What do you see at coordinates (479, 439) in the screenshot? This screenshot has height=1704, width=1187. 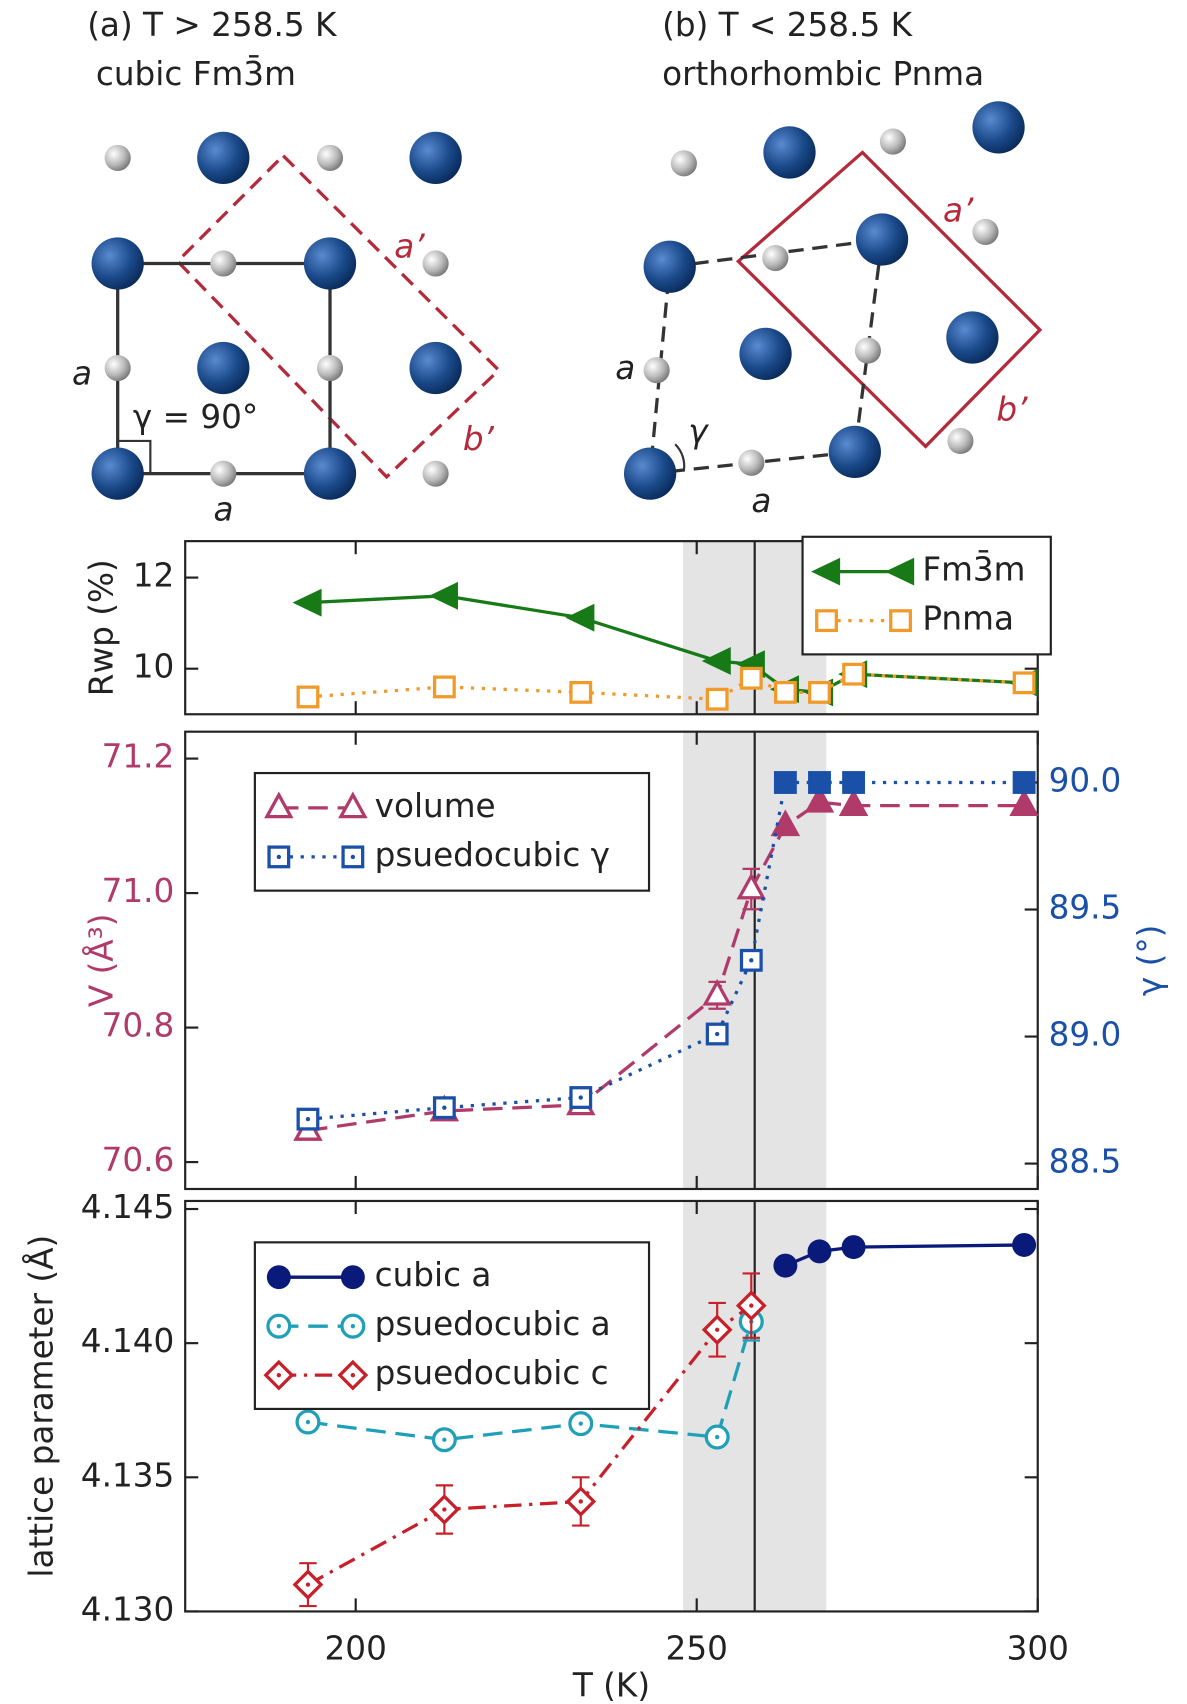 I see `label: b’` at bounding box center [479, 439].